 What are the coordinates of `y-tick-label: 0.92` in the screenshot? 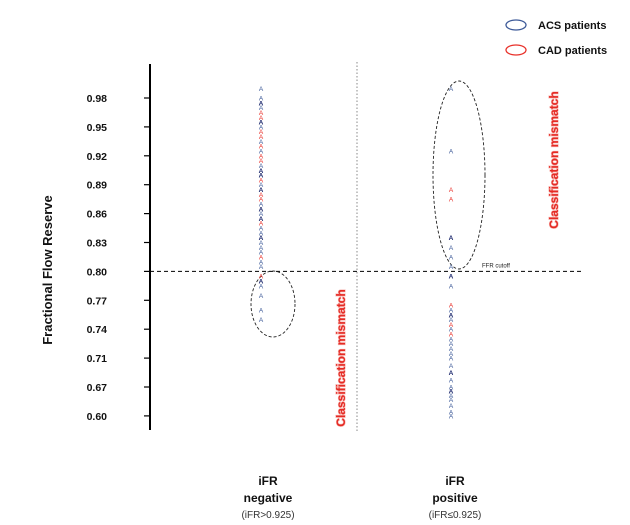 It's located at (97, 157).